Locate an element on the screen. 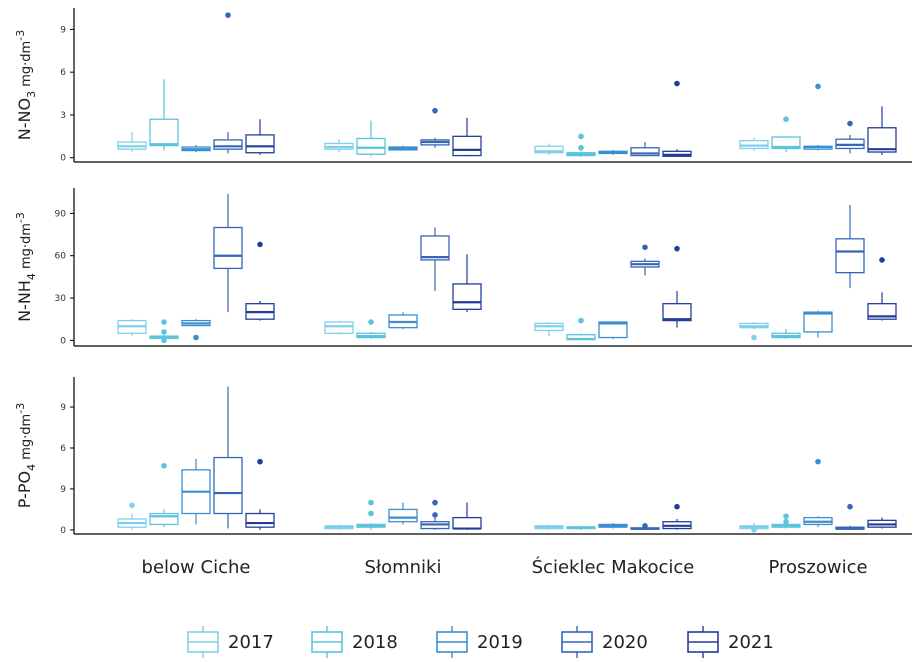 Image resolution: width=916 pixels, height=662 pixels. legend-label: 2017 is located at coordinates (251, 642).